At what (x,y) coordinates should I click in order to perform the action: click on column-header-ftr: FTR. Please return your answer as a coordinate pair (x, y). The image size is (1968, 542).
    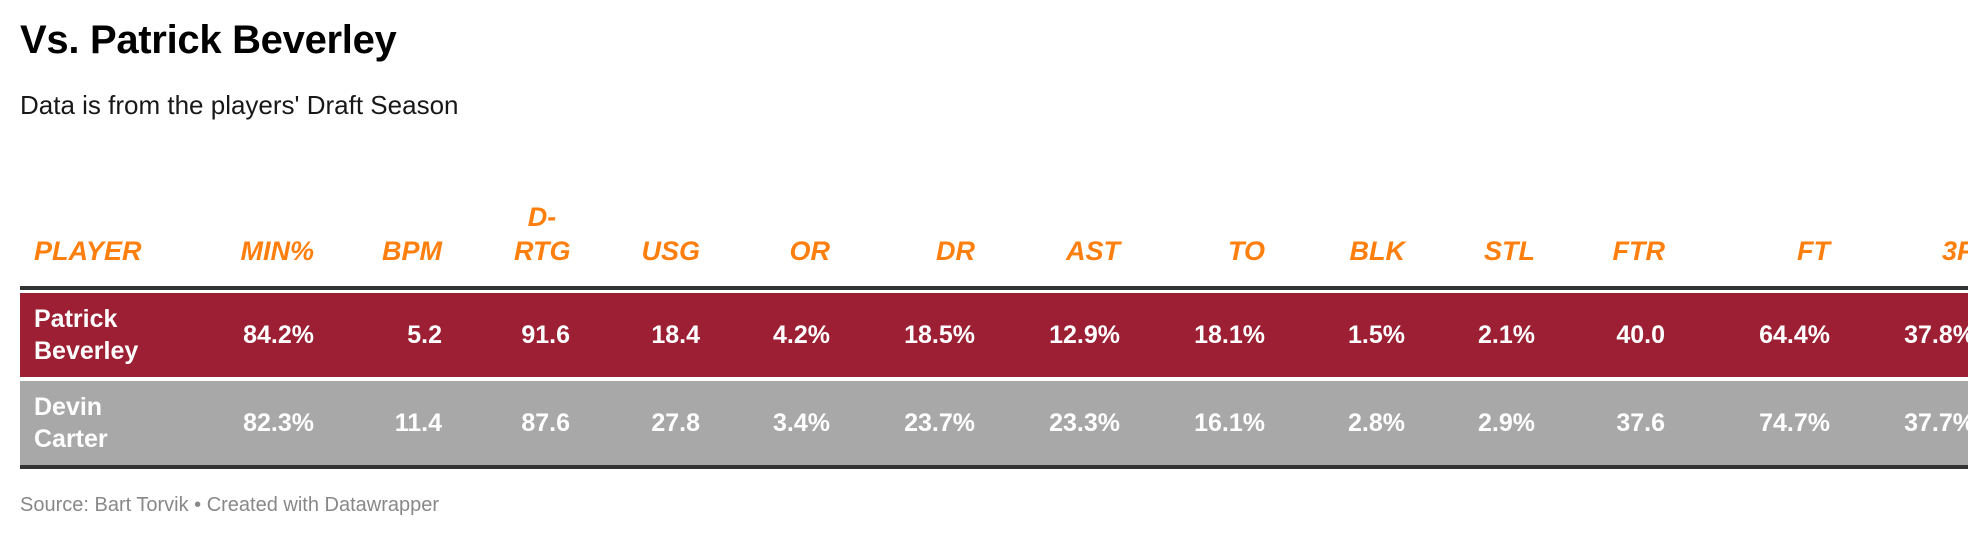
    Looking at the image, I should click on (1614, 235).